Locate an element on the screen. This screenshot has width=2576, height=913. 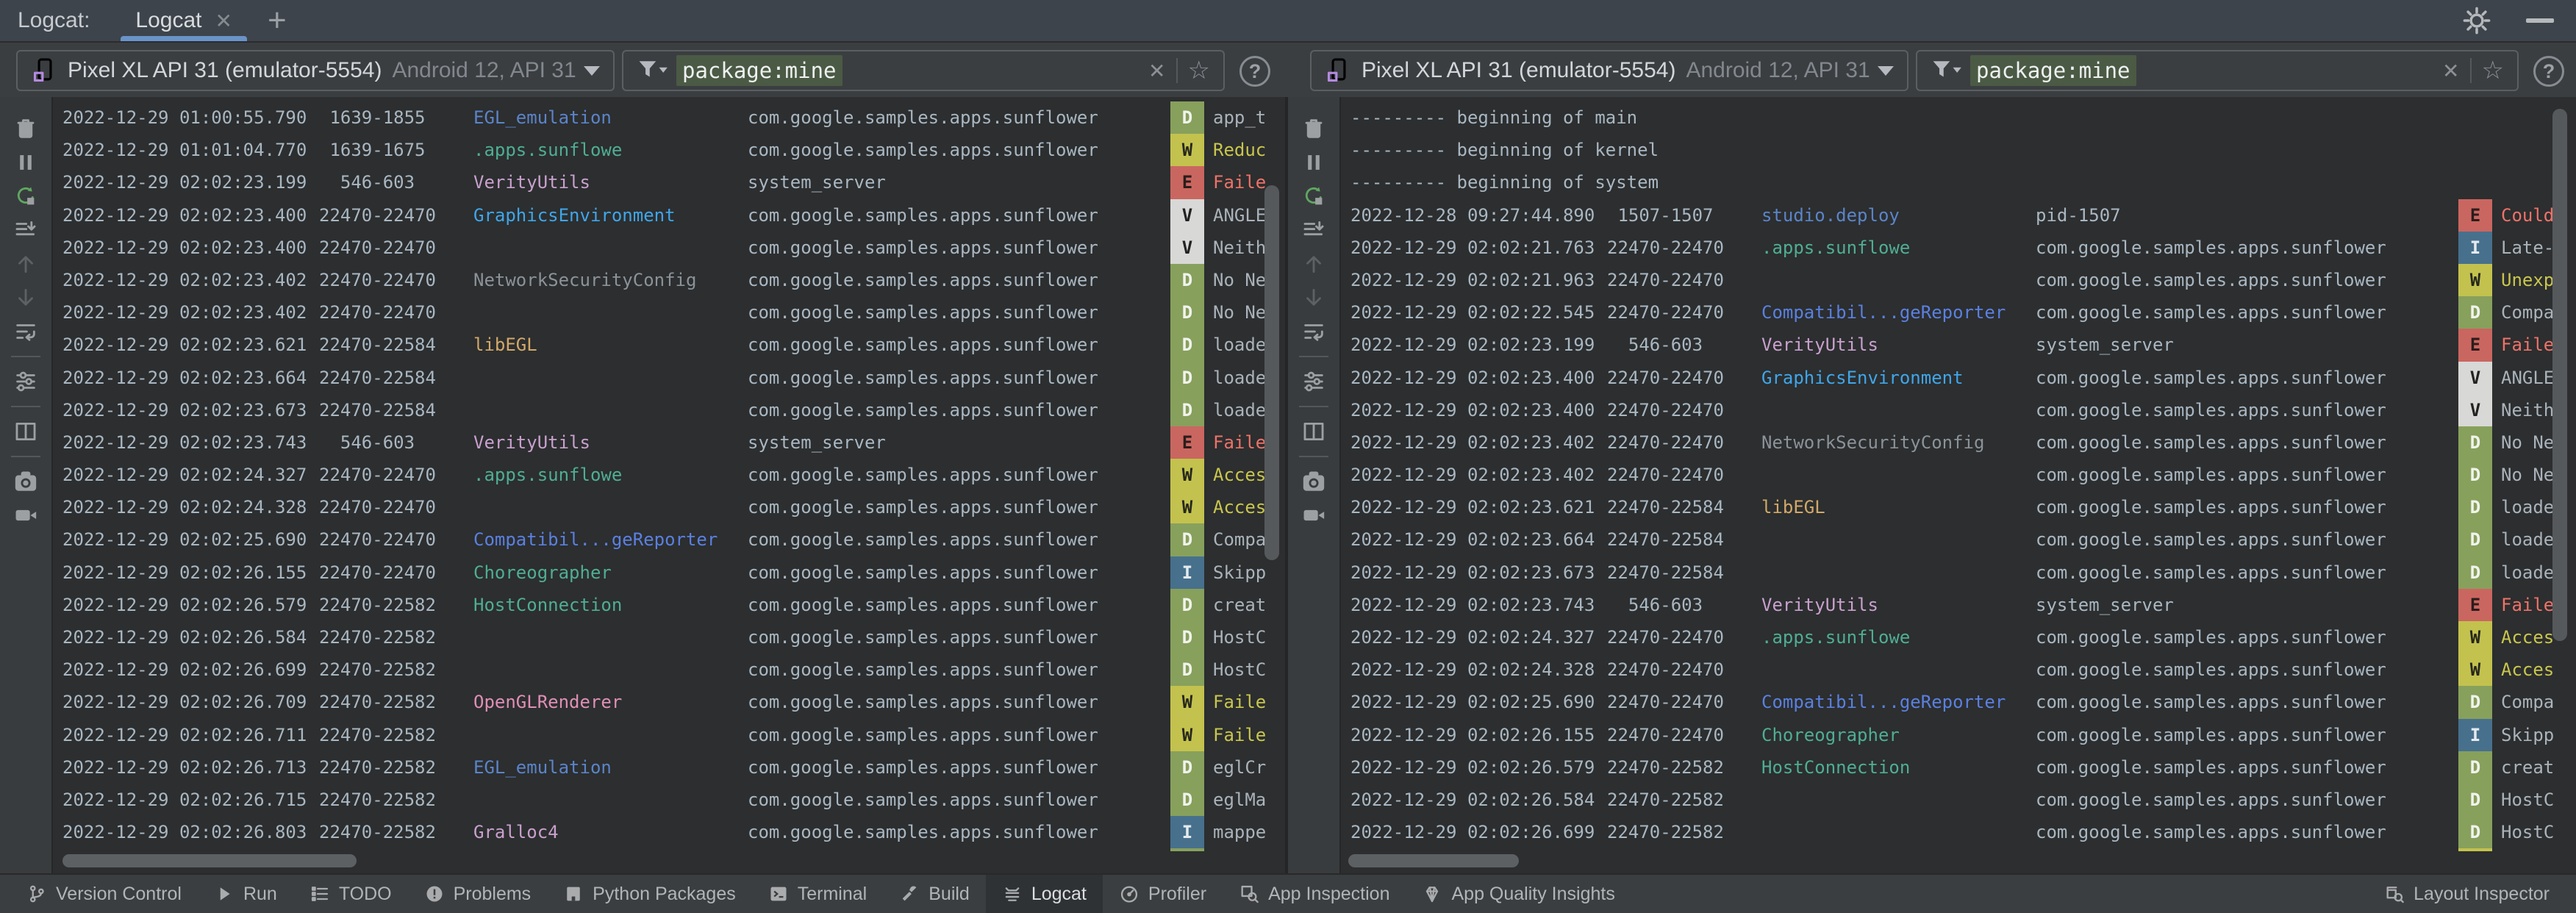
footer-item-python-packages: Python Packages is located at coordinates (649, 894).